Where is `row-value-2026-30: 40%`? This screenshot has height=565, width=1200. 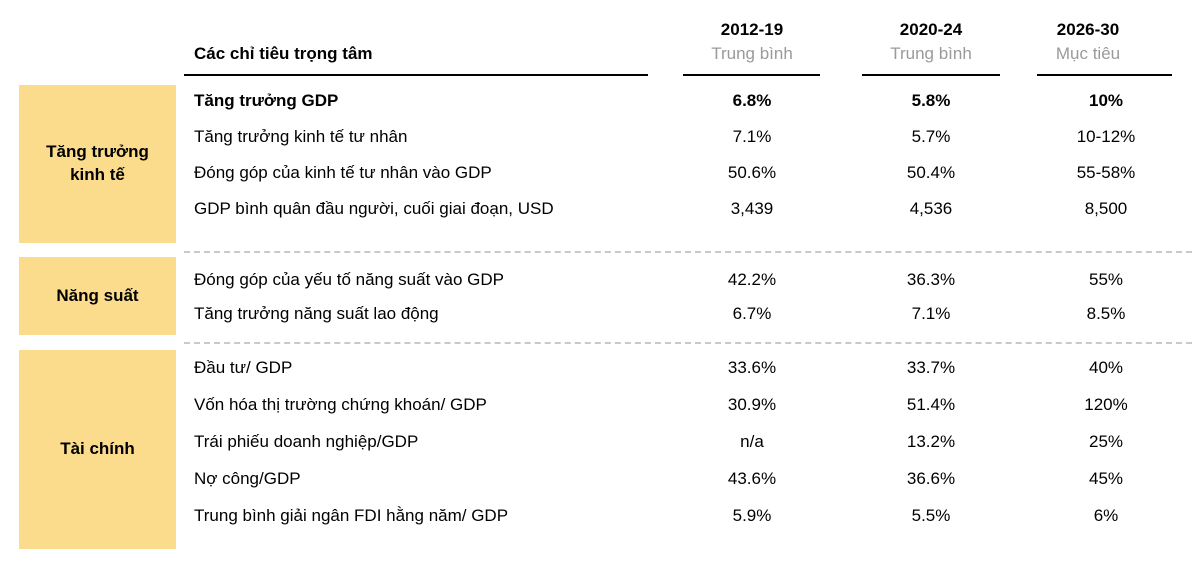 row-value-2026-30: 40% is located at coordinates (1106, 367).